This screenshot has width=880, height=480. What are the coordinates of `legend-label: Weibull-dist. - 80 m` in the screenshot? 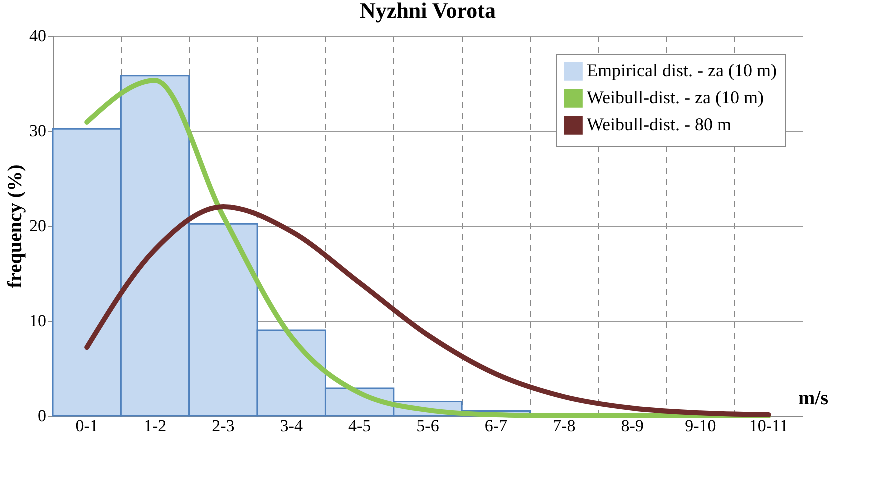 It's located at (659, 124).